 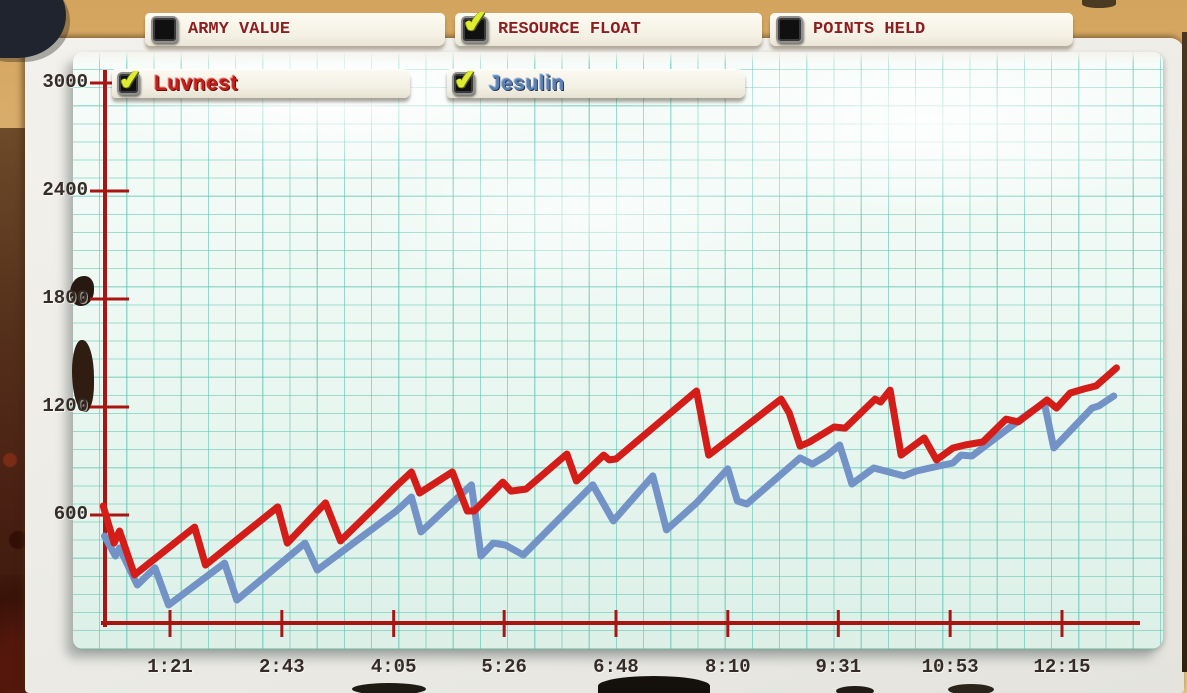 I want to click on points-held-checkbox: ✔, so click(x=789, y=29).